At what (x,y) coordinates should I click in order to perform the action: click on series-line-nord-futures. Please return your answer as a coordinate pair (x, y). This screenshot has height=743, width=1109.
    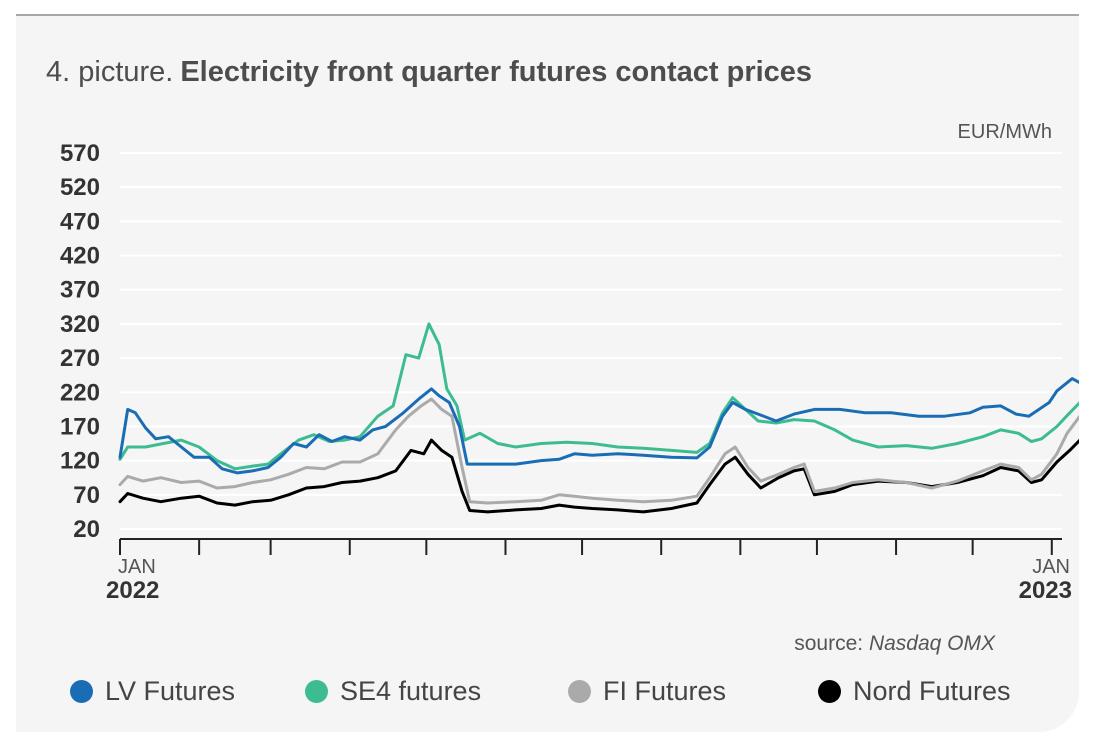
    Looking at the image, I should click on (598, 476).